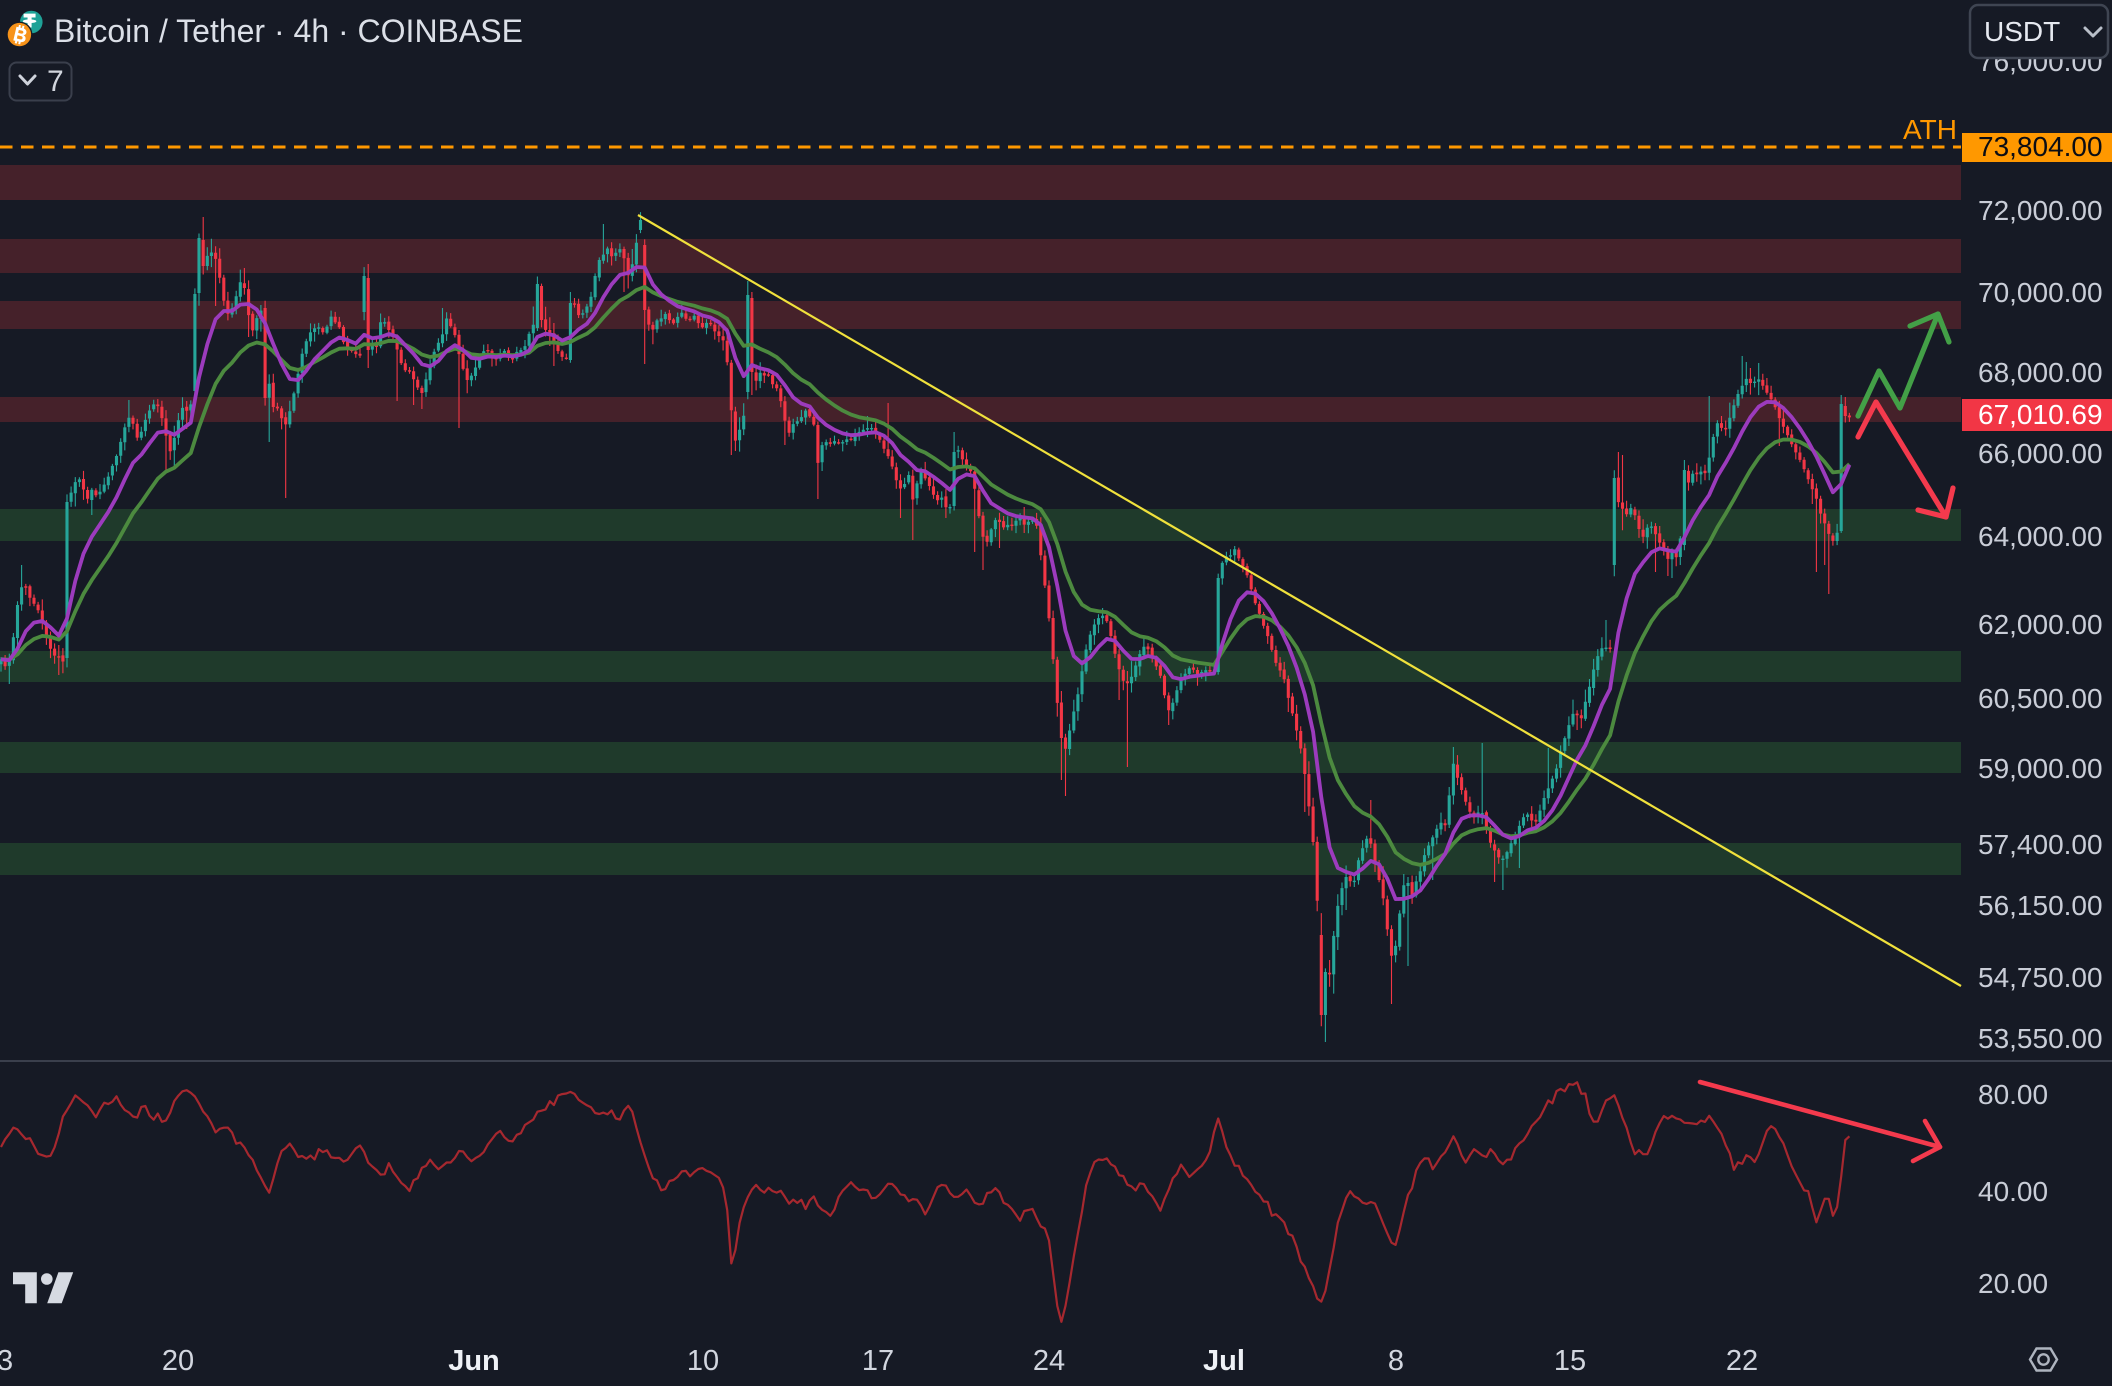  Describe the element at coordinates (178, 1361) in the screenshot. I see `svg-text: 20` at that location.